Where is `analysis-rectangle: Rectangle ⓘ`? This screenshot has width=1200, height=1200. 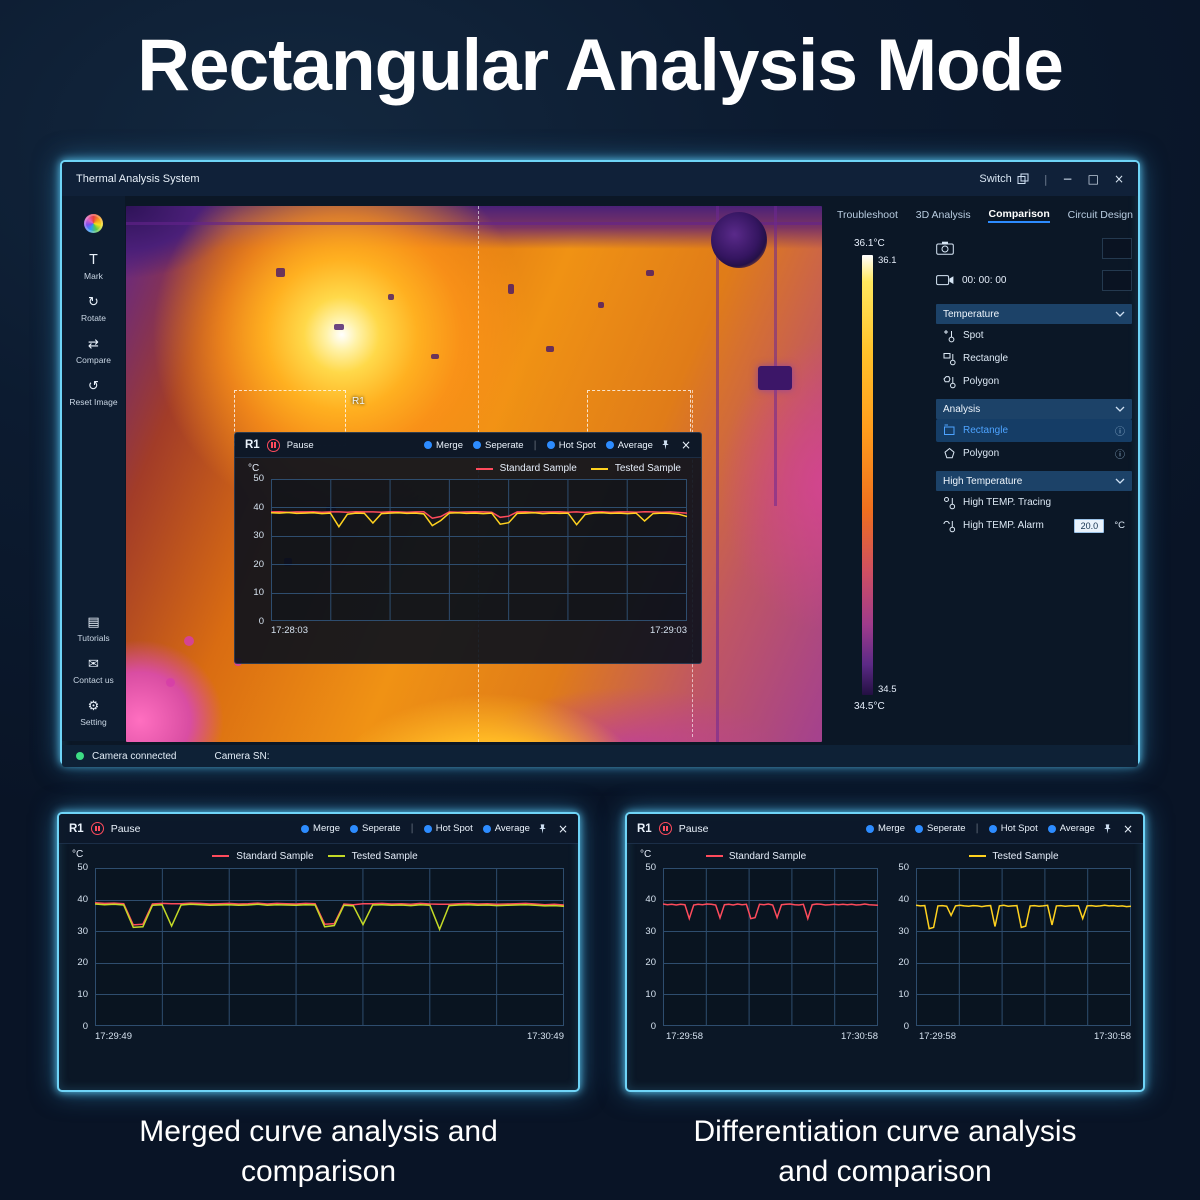
analysis-rectangle: Rectangle ⓘ is located at coordinates (1034, 430).